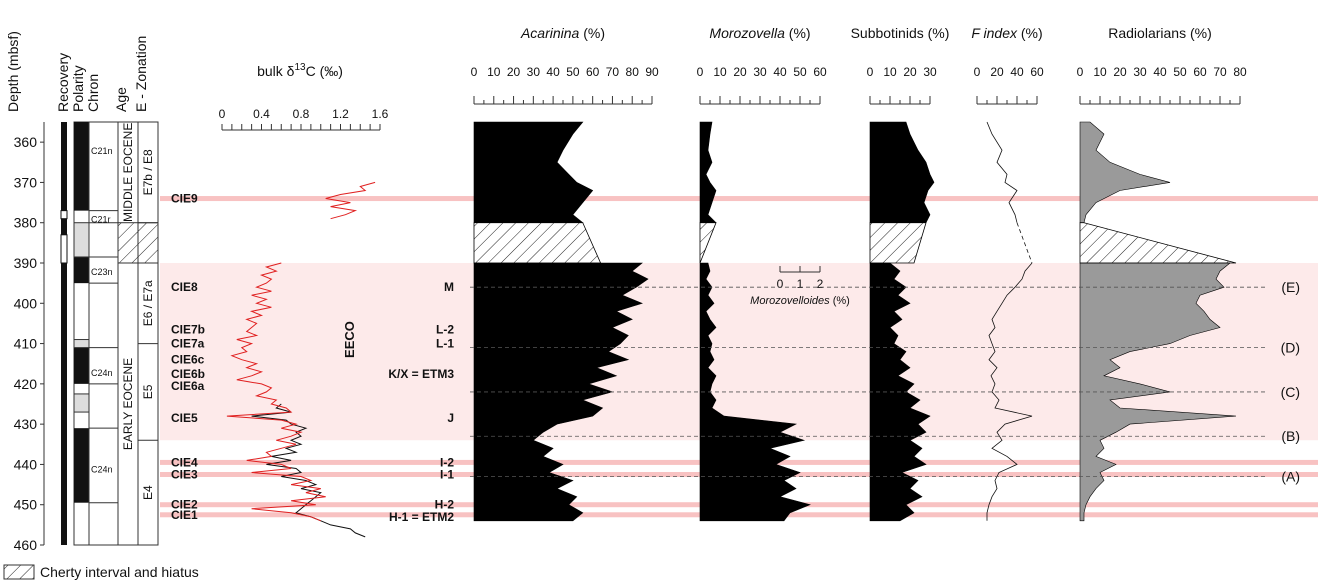 The image size is (1318, 586). Describe the element at coordinates (708, 243) in the screenshot. I see `hatch-morozovella` at that location.